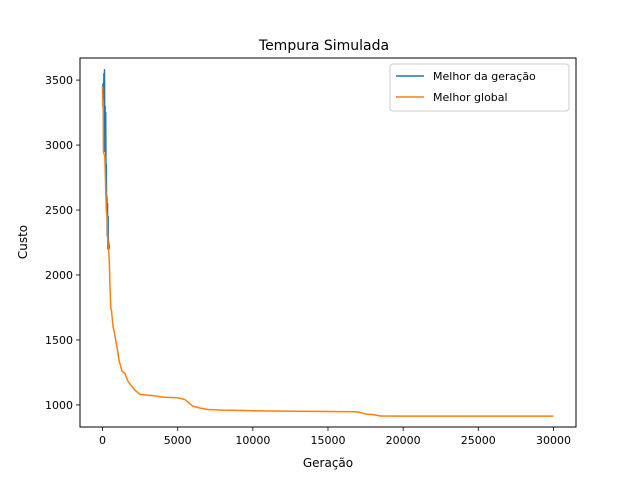  What do you see at coordinates (59, 405) in the screenshot?
I see `y-tick-label: 1000` at bounding box center [59, 405].